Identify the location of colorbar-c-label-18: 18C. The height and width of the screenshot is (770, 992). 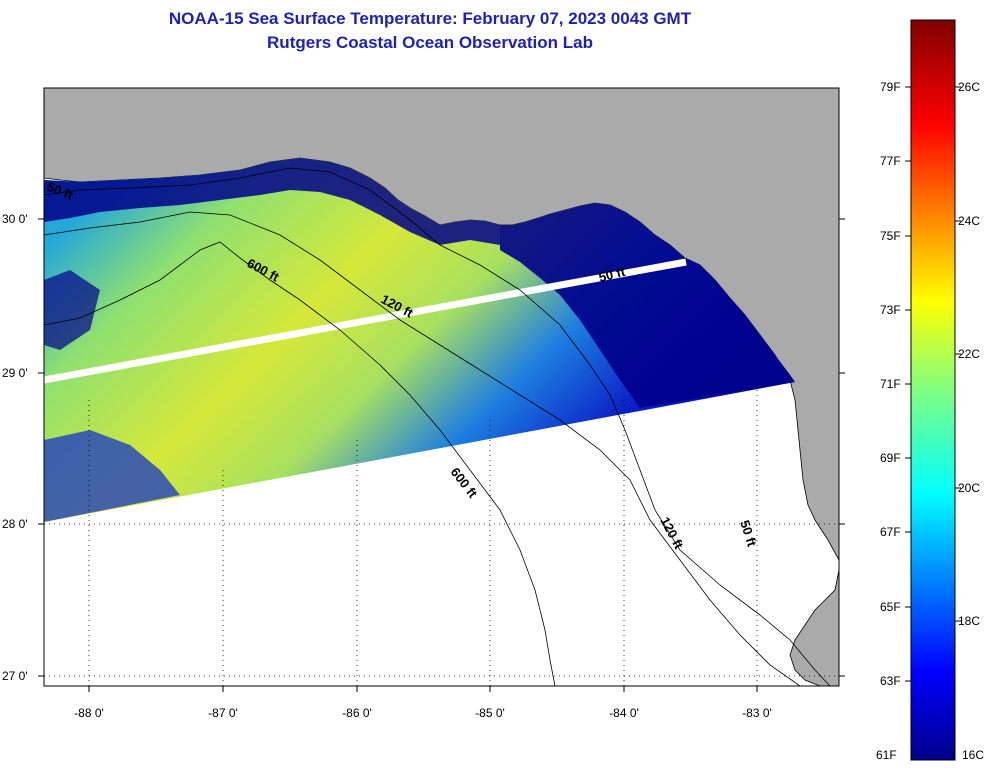
(969, 621).